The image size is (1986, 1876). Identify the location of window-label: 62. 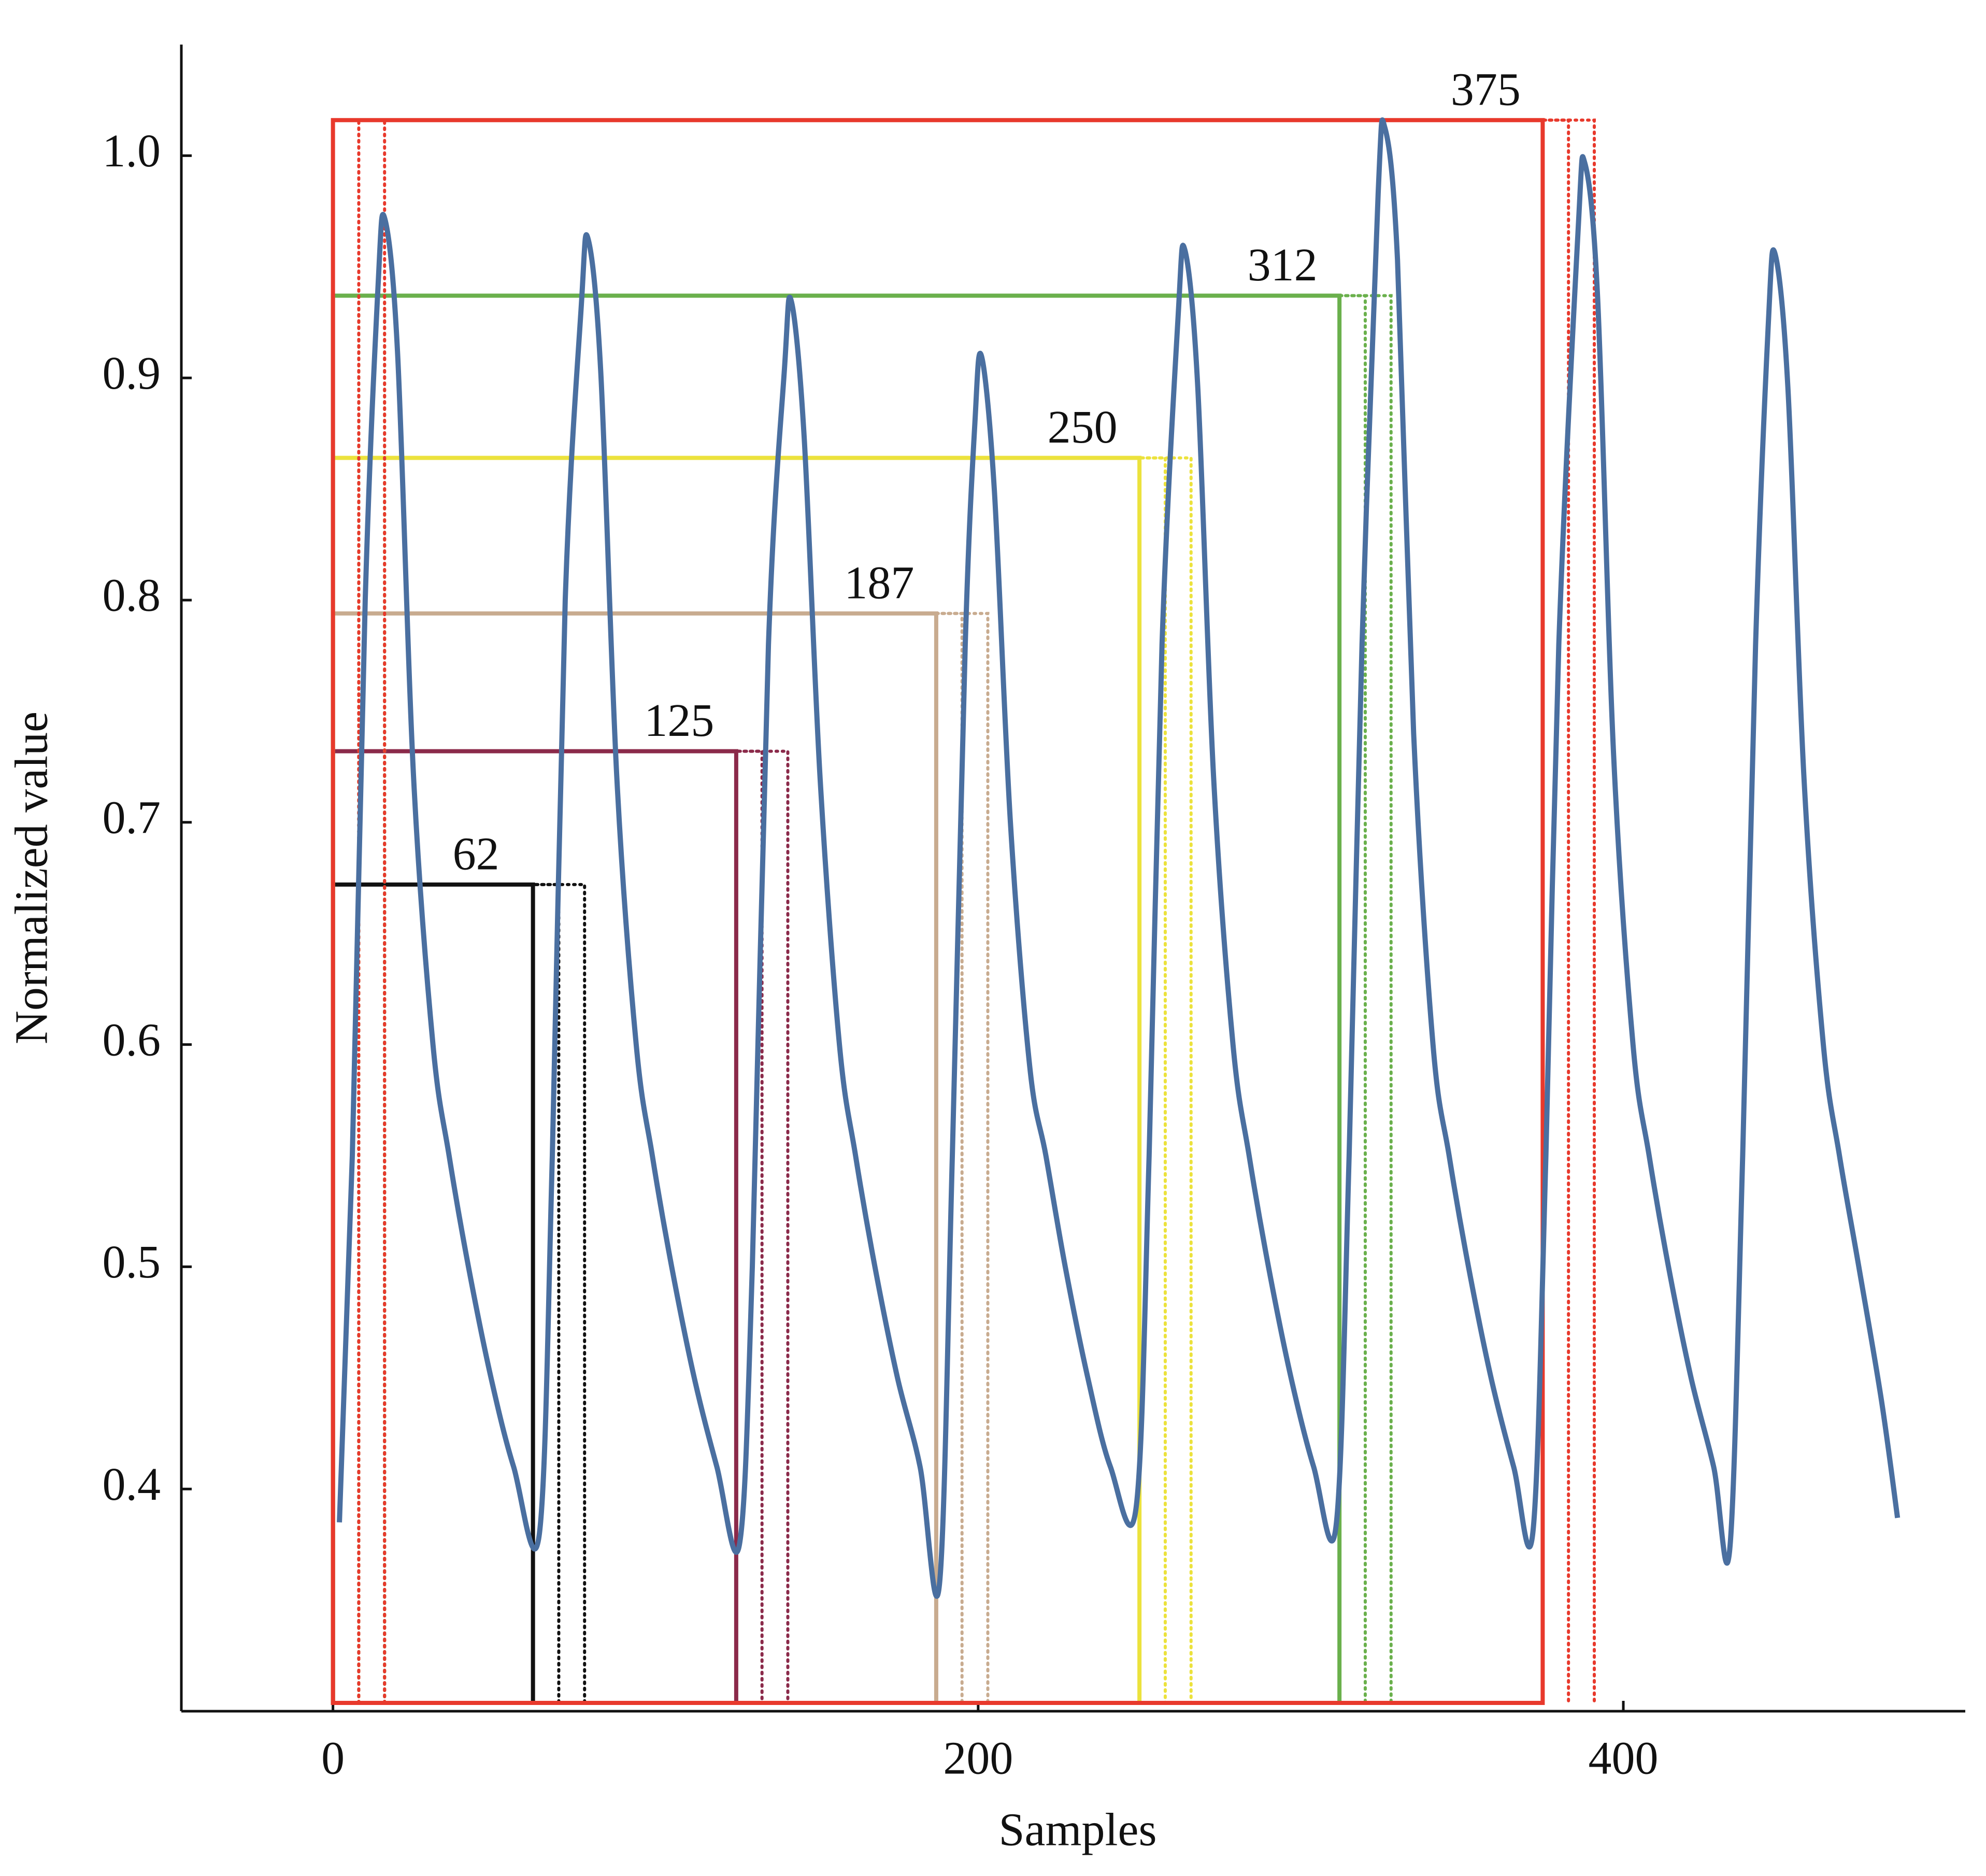
(476, 854).